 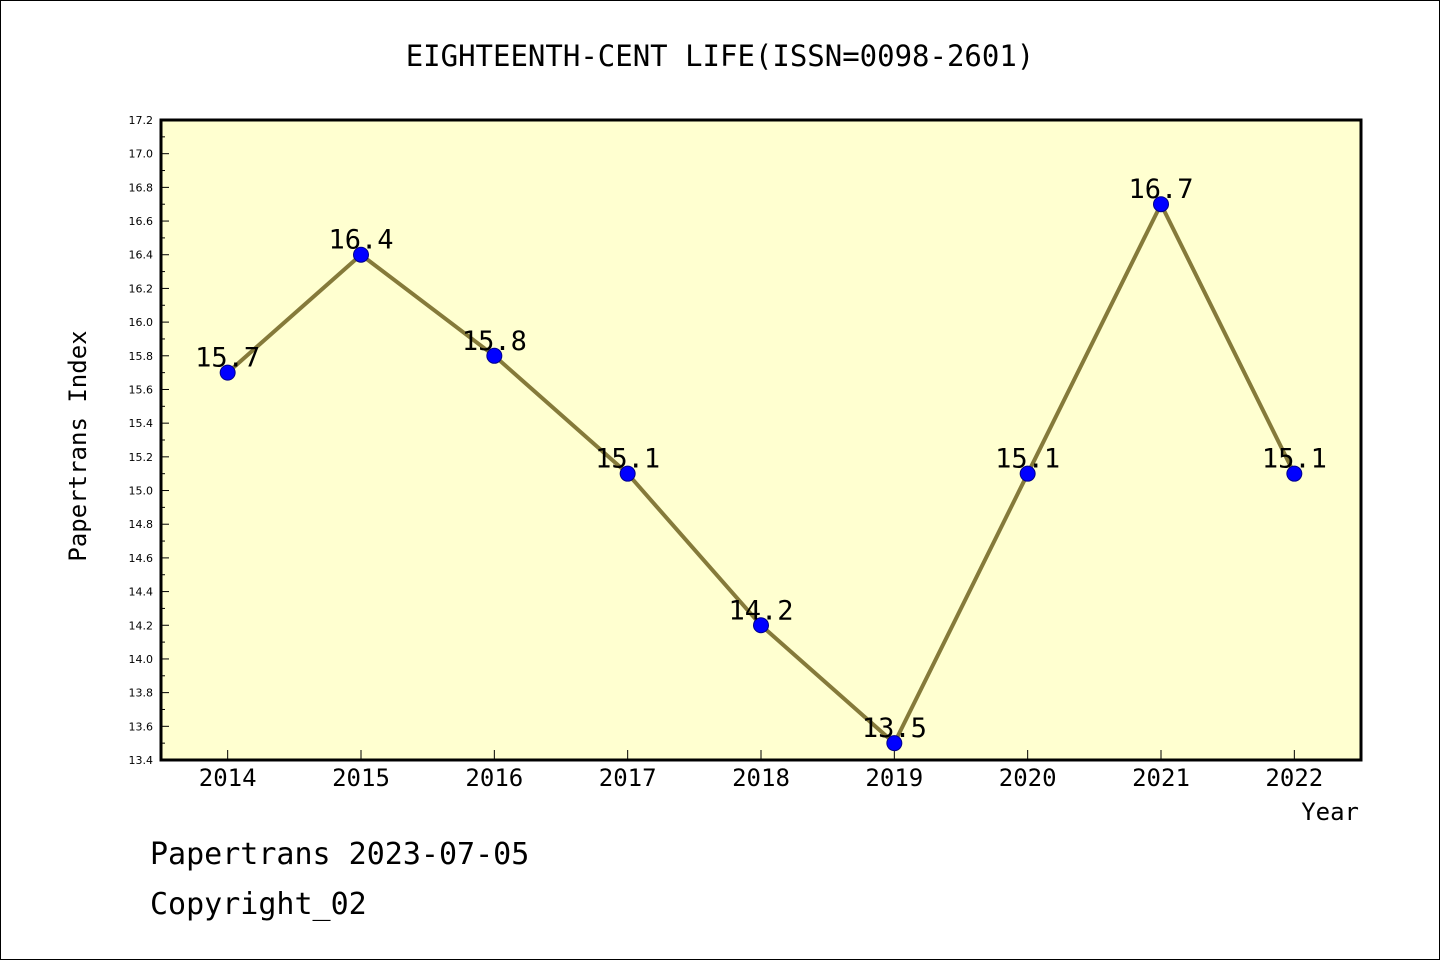 I want to click on y-tick-label: 16.6, so click(x=141, y=221).